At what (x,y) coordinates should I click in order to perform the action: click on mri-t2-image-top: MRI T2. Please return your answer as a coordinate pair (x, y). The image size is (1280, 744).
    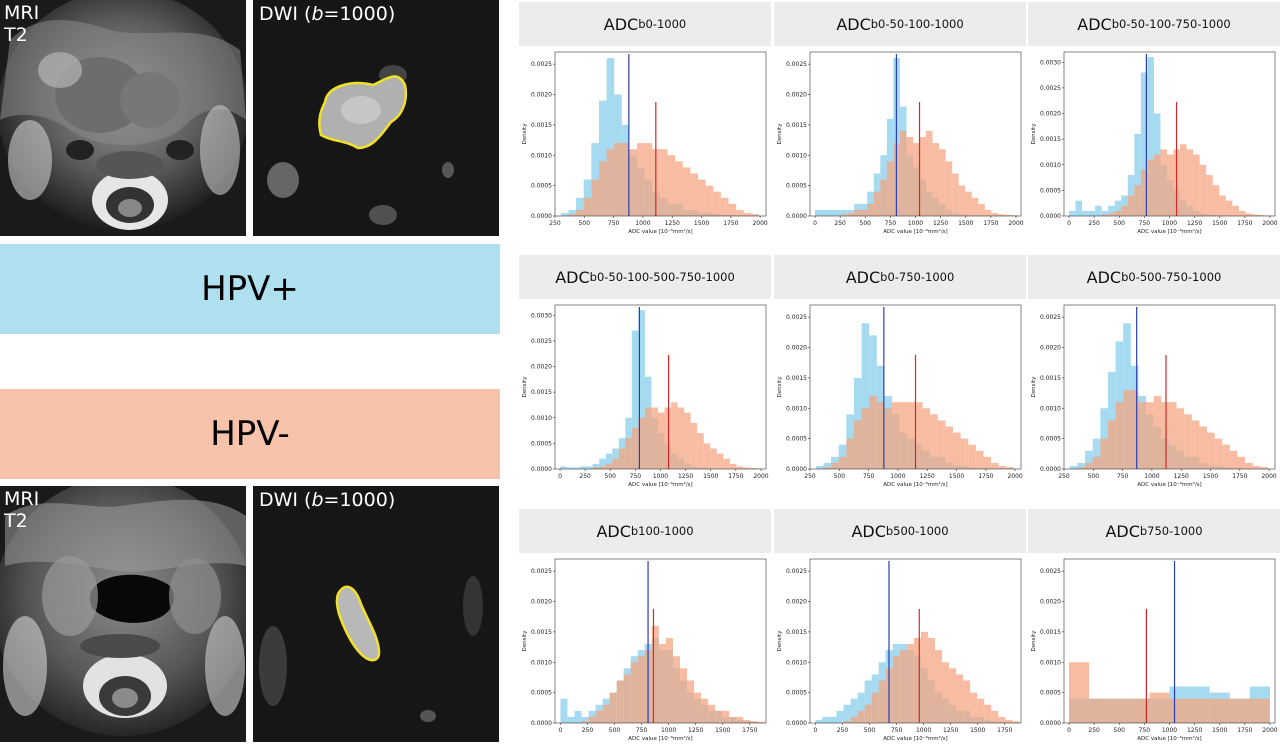
    Looking at the image, I should click on (123, 118).